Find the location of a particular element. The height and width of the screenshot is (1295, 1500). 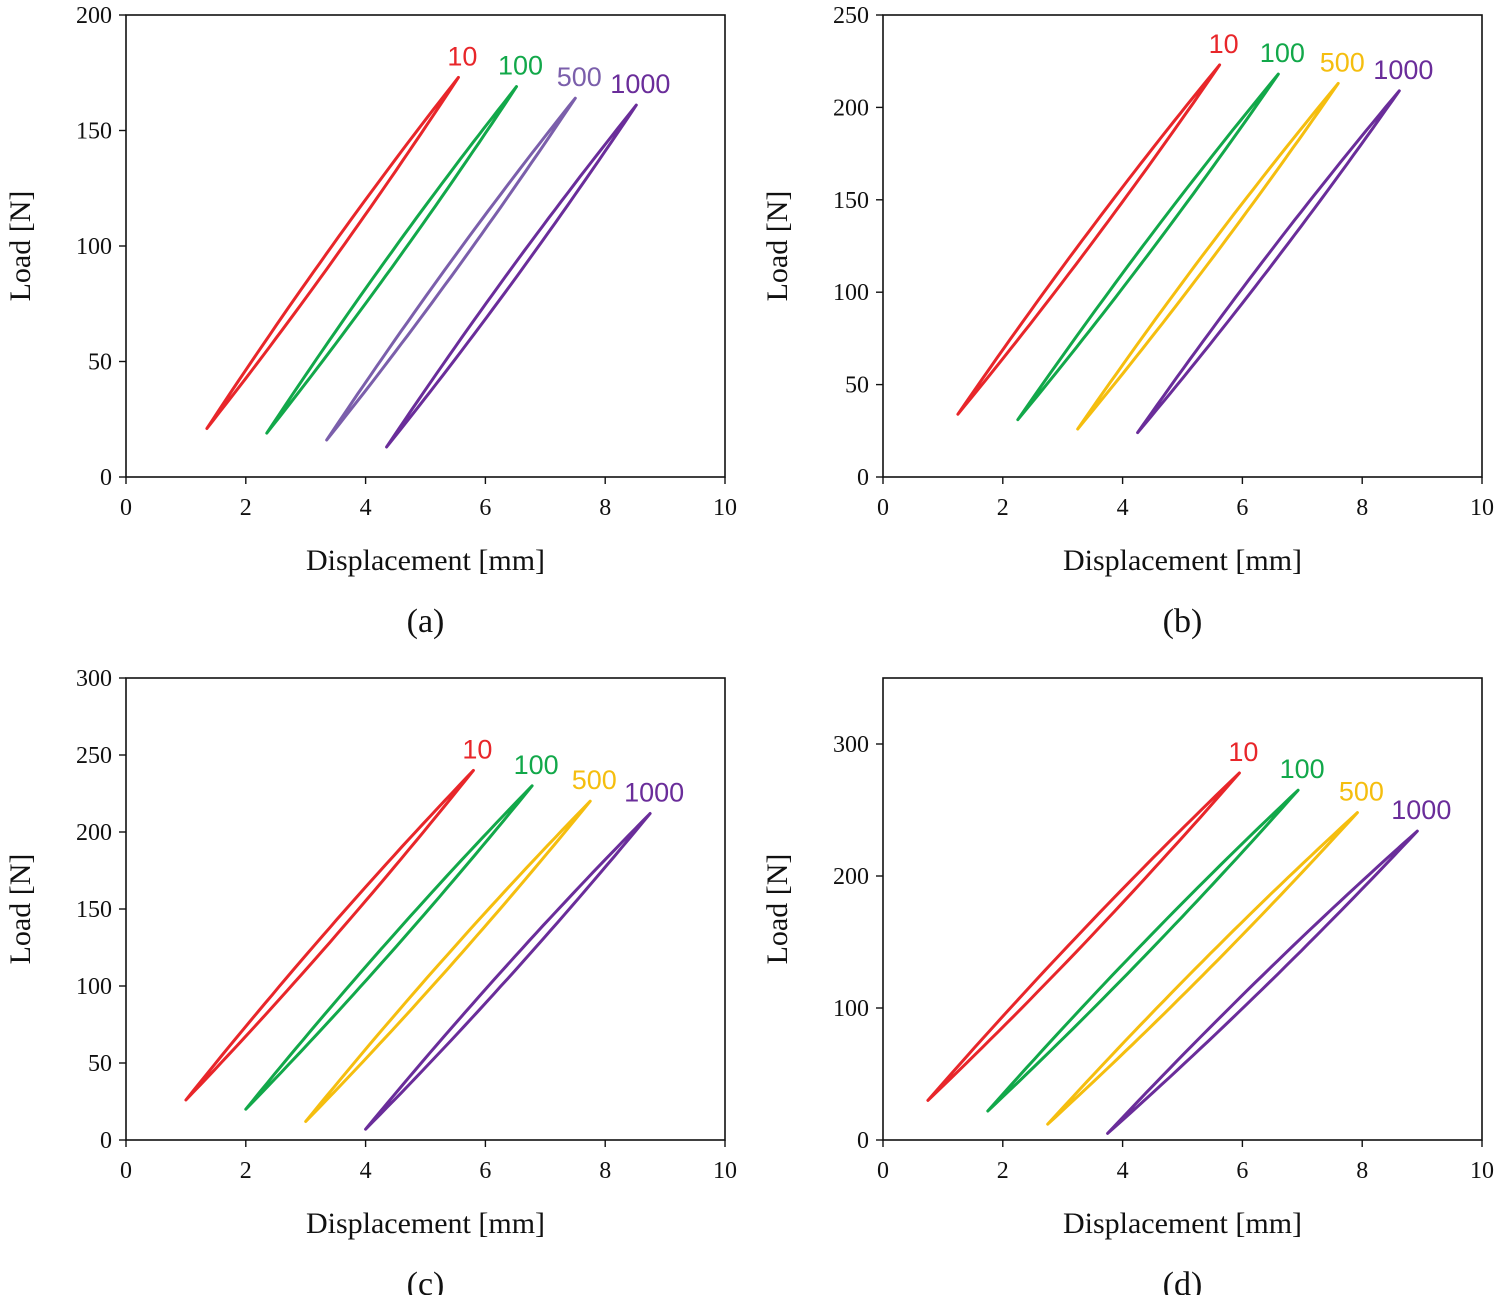

panel-label: (d) is located at coordinates (1183, 1280).